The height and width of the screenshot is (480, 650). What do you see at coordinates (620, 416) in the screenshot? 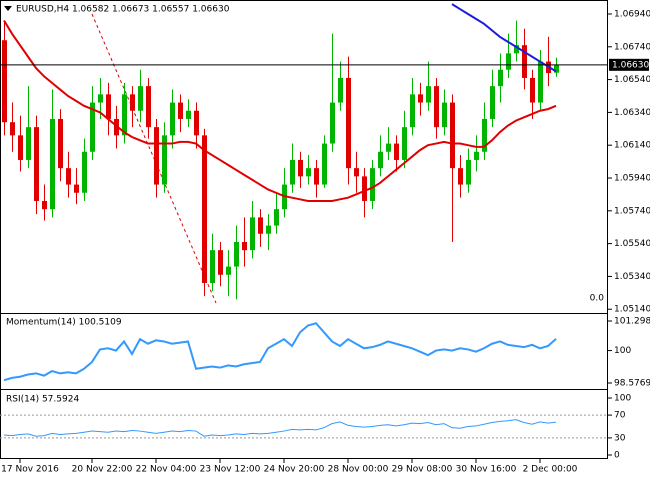
I see `y-tick-label: 70` at bounding box center [620, 416].